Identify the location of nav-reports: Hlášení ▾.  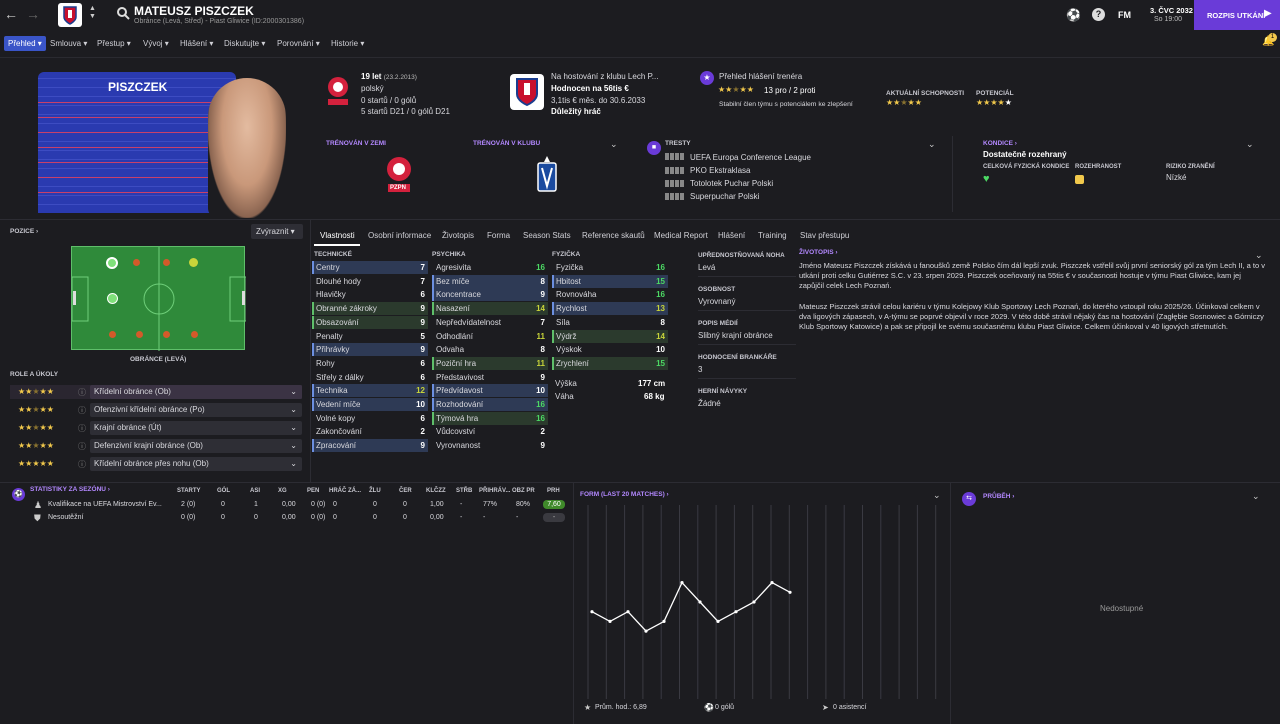
(197, 43).